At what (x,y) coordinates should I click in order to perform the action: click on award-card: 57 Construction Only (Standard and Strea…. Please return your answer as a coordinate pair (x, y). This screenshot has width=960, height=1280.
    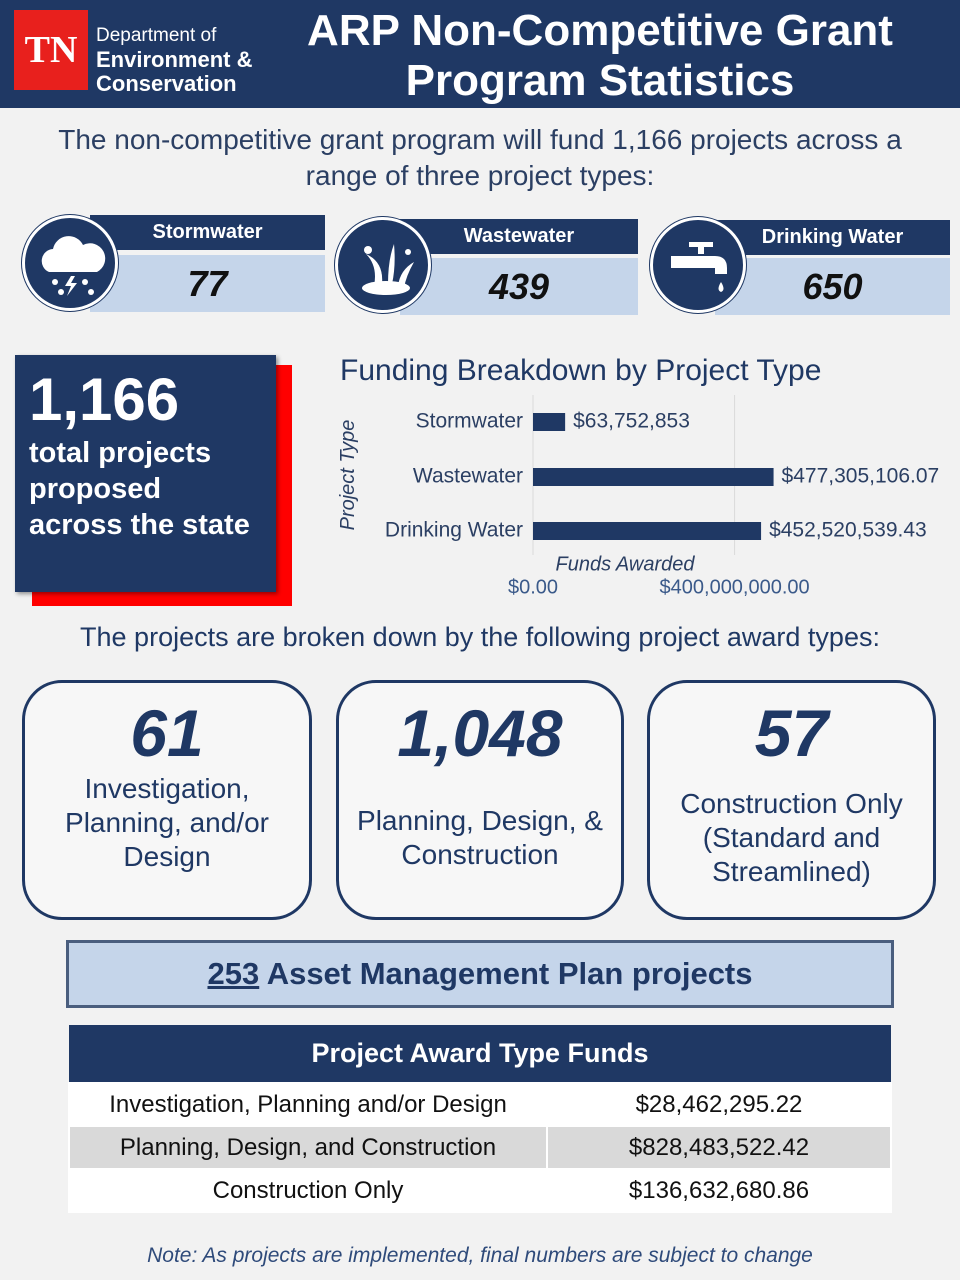
    Looking at the image, I should click on (791, 800).